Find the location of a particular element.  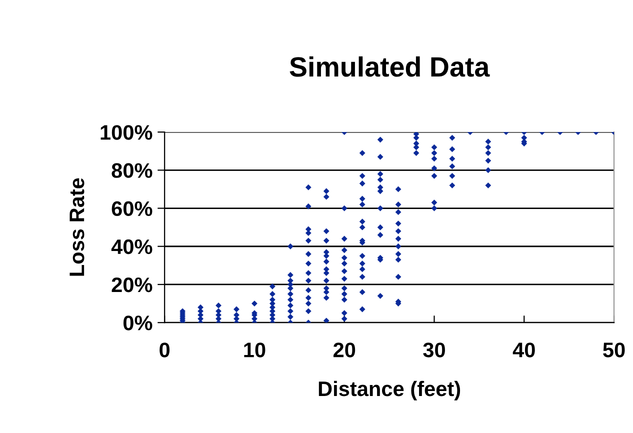

chart-title: Simulated Data is located at coordinates (390, 66).